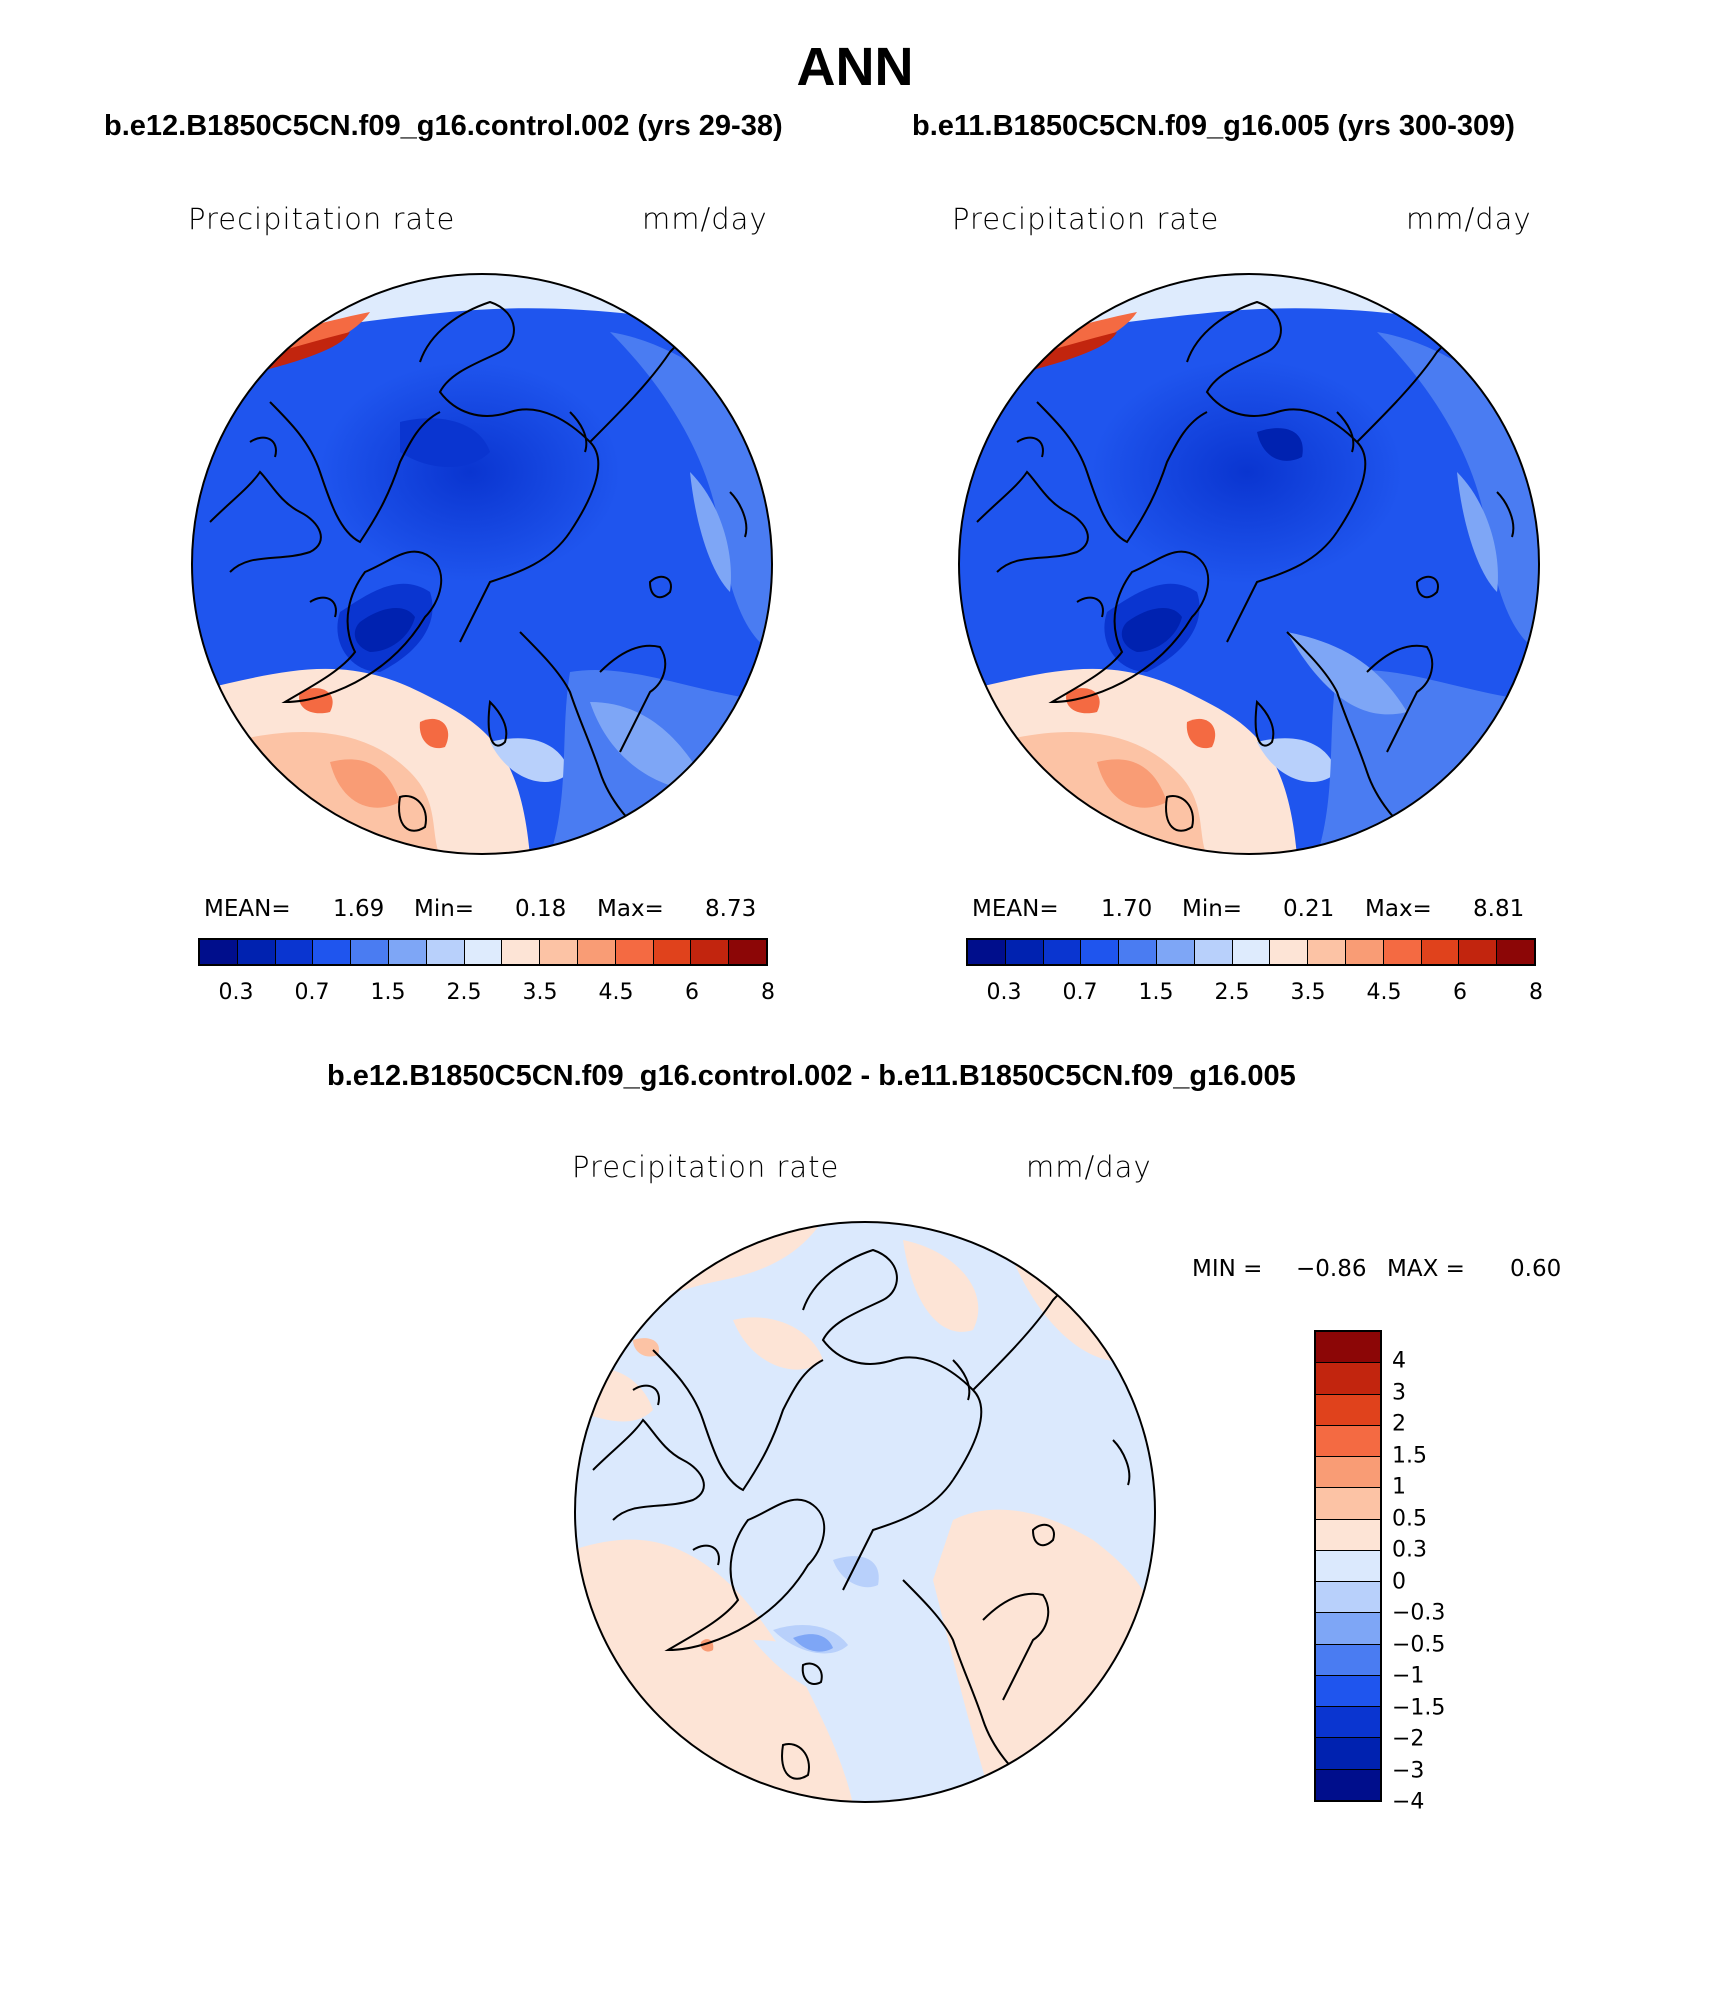 The height and width of the screenshot is (2000, 1710). I want to click on panel-1-colorbar-tick-label: 1.5, so click(388, 992).